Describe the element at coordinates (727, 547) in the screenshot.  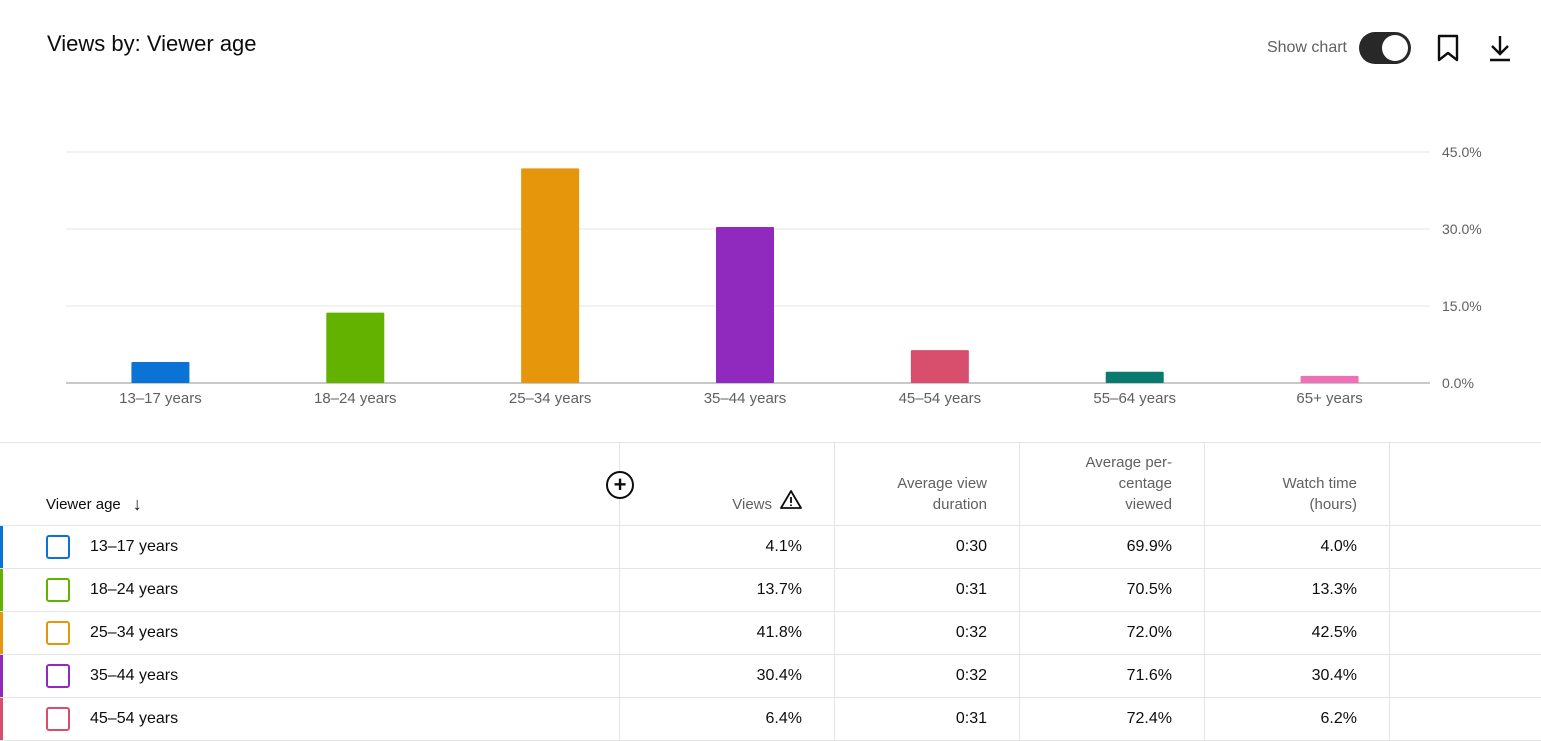
I see `views-cell: 4.1%` at that location.